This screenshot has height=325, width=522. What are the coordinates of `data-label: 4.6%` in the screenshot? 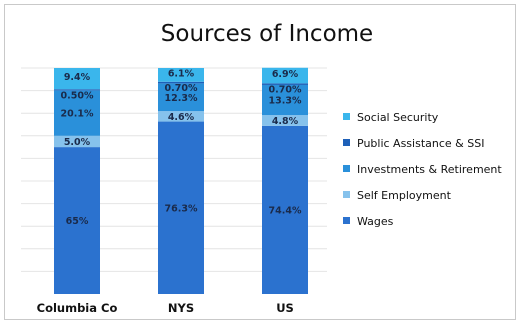 It's located at (181, 117).